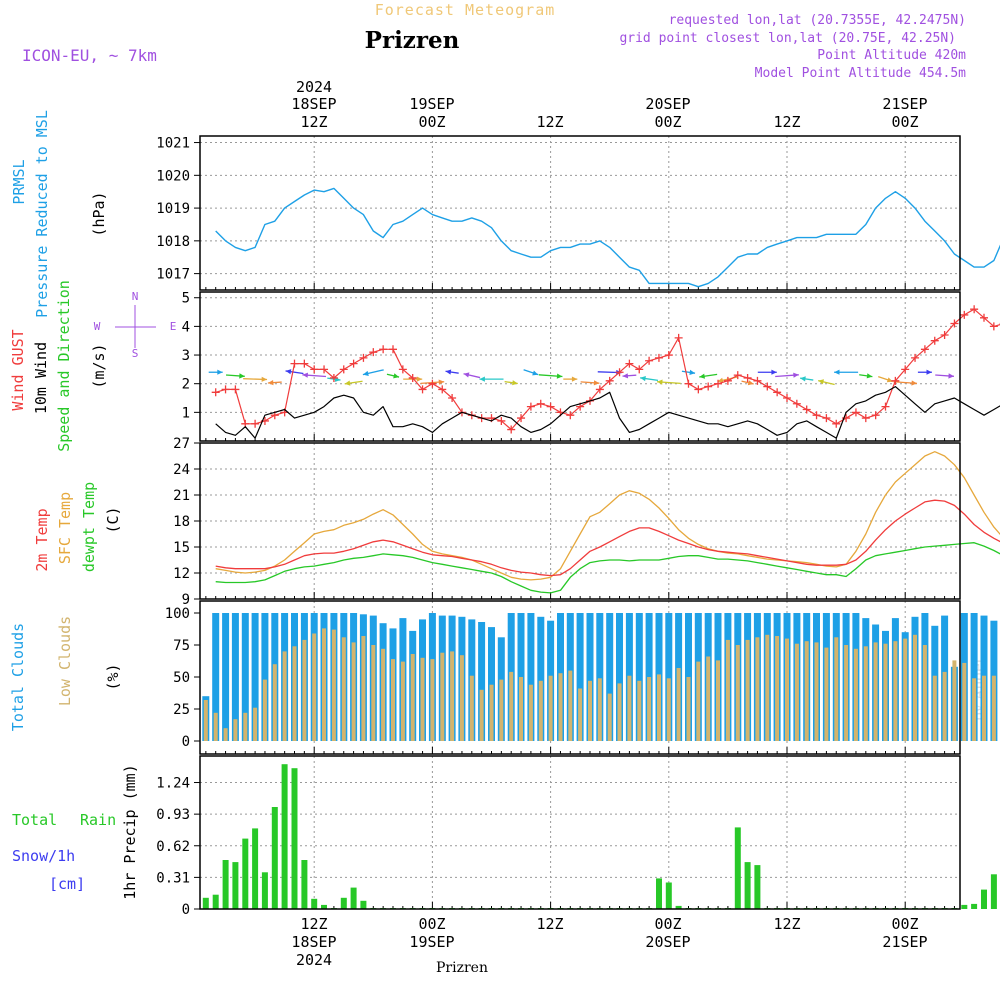 This screenshot has height=1000, width=1000. What do you see at coordinates (607, 516) in the screenshot?
I see `sfc-temp-line` at bounding box center [607, 516].